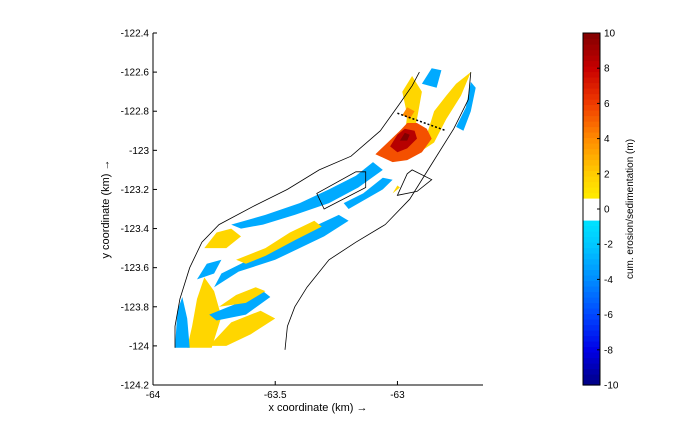  I want to click on y-tick-label: -123.2, so click(135, 190).